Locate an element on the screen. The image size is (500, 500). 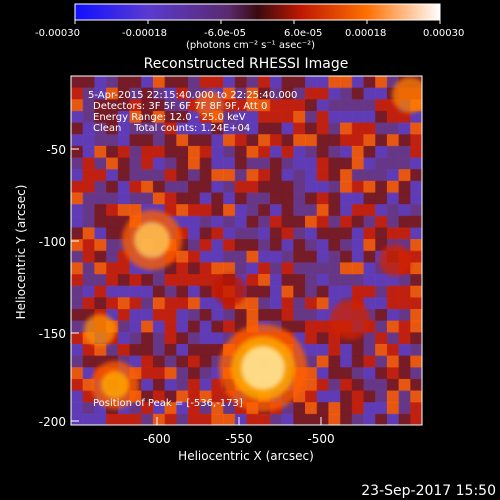
emission-source is located at coordinates (407, 95).